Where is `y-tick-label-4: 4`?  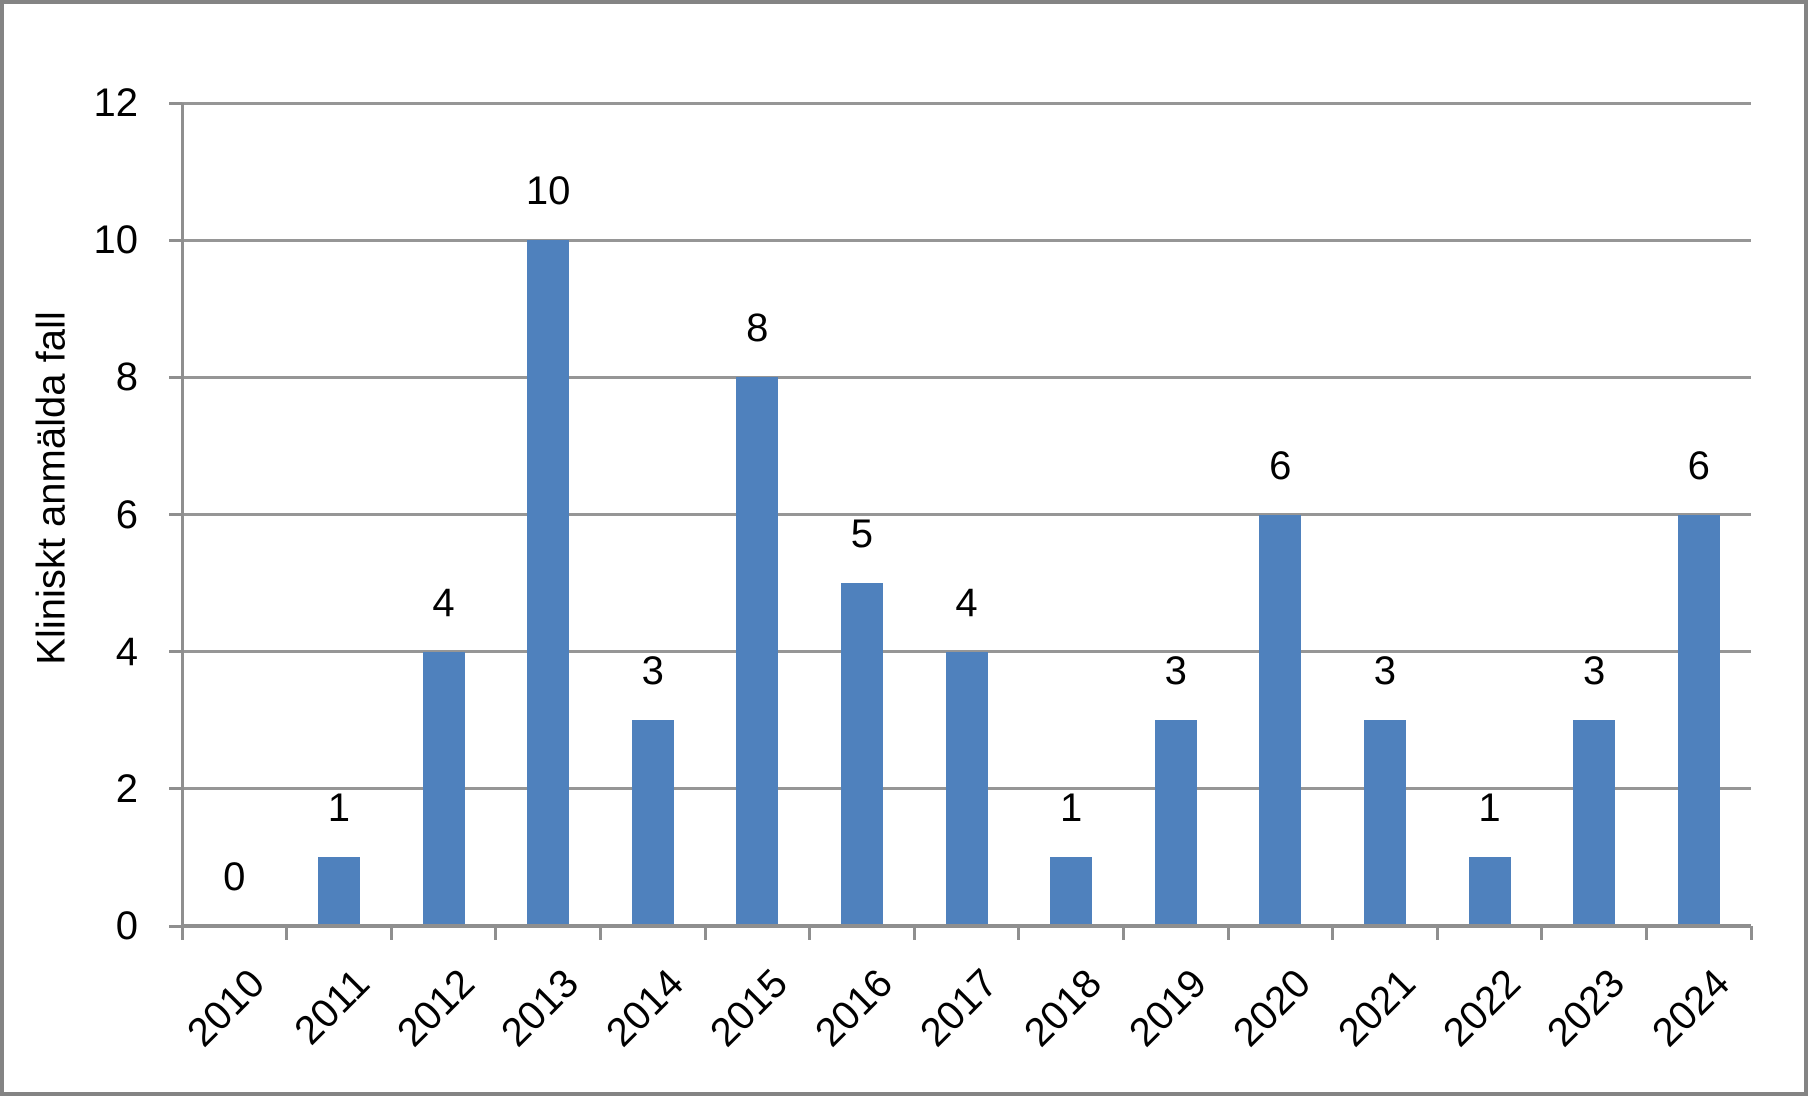
y-tick-label-4: 4 is located at coordinates (126, 651).